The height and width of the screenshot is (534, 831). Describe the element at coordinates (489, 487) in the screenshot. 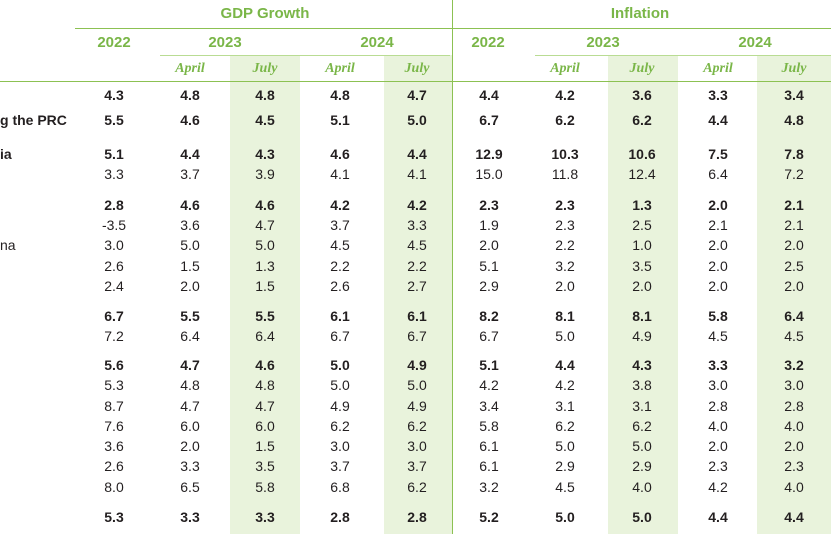

I see `table-cell: 3.2` at that location.